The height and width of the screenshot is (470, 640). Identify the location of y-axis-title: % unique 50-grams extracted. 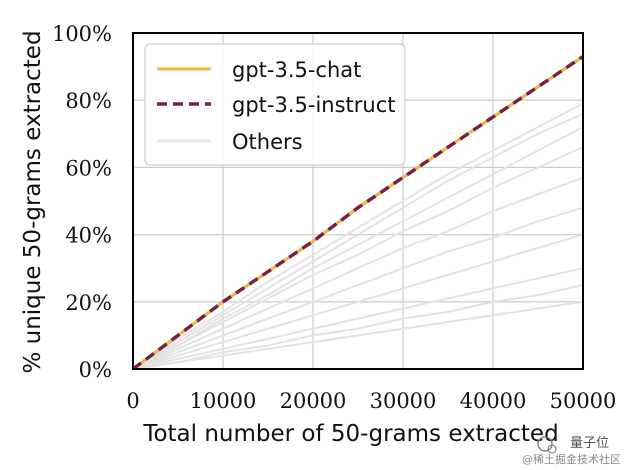
(33, 201).